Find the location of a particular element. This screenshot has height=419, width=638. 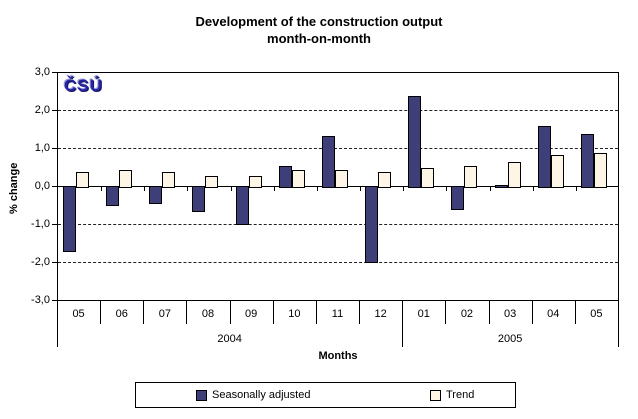

month-label: 12 is located at coordinates (380, 314).